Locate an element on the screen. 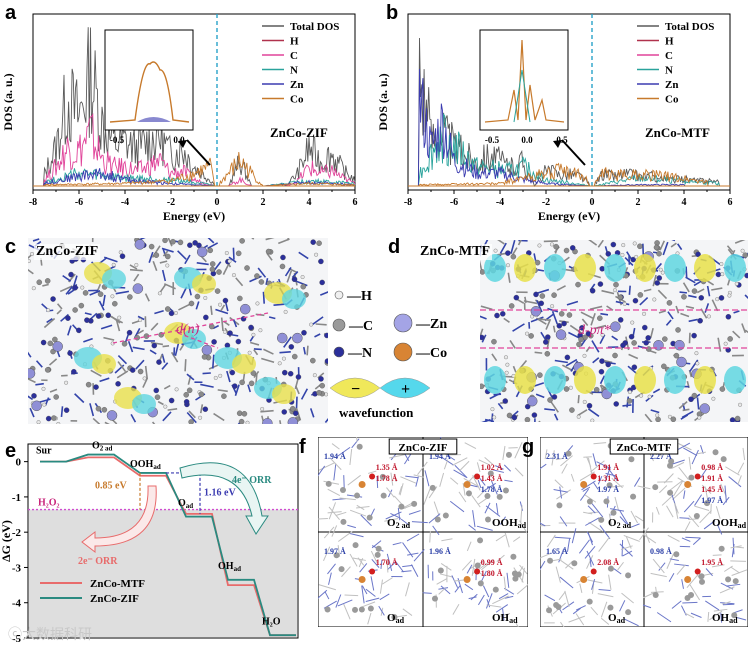  bond-length: 1.70 Å is located at coordinates (387, 562).